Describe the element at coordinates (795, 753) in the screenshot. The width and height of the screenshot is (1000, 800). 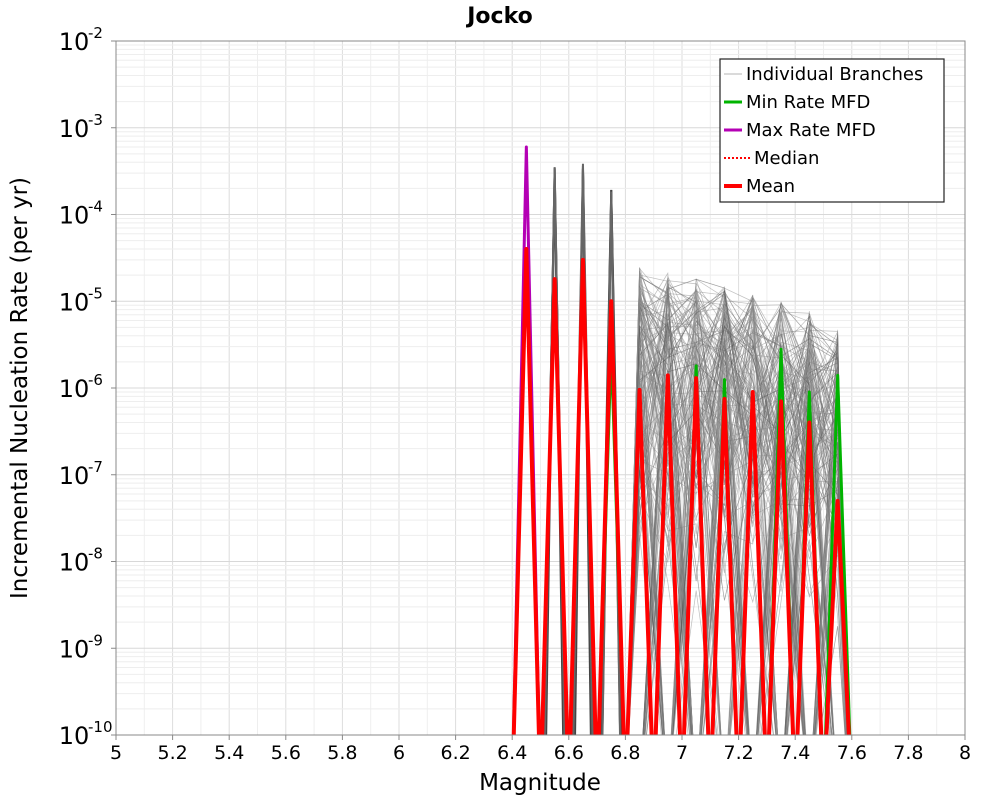
I see `x-tick-label: 7.4` at that location.